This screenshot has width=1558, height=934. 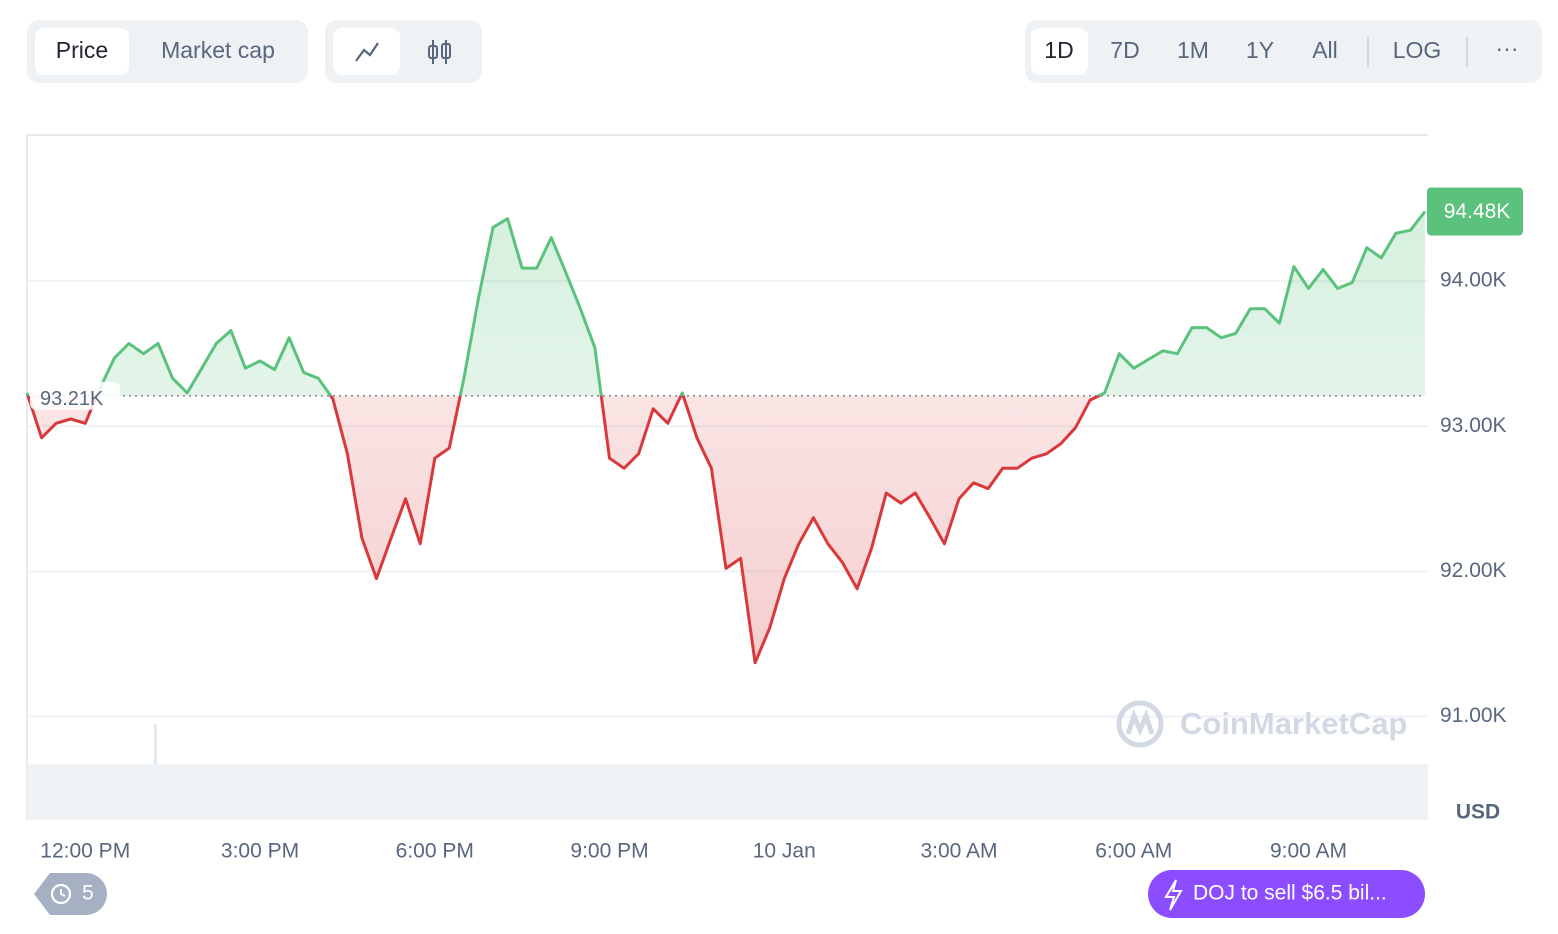 I want to click on baseline-label: 93.21K, so click(x=72, y=399).